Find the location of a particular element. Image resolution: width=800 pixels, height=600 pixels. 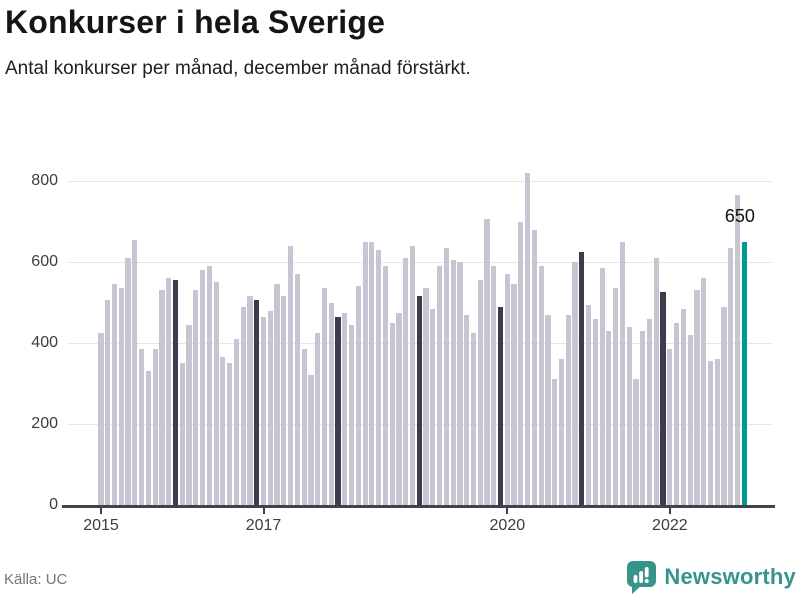

x-axis-label-2020: 2020 is located at coordinates (507, 525).